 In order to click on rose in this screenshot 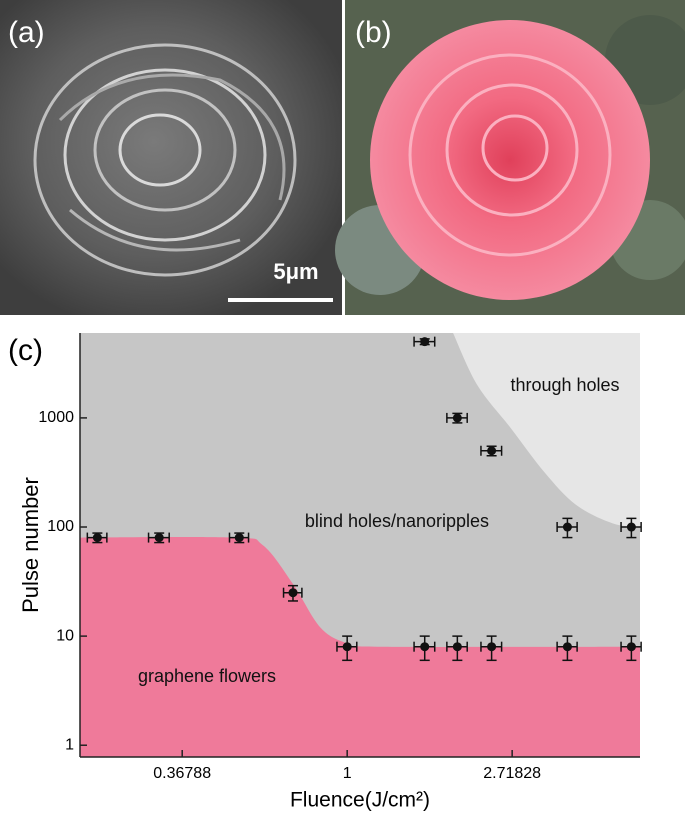, I will do `click(510, 160)`.